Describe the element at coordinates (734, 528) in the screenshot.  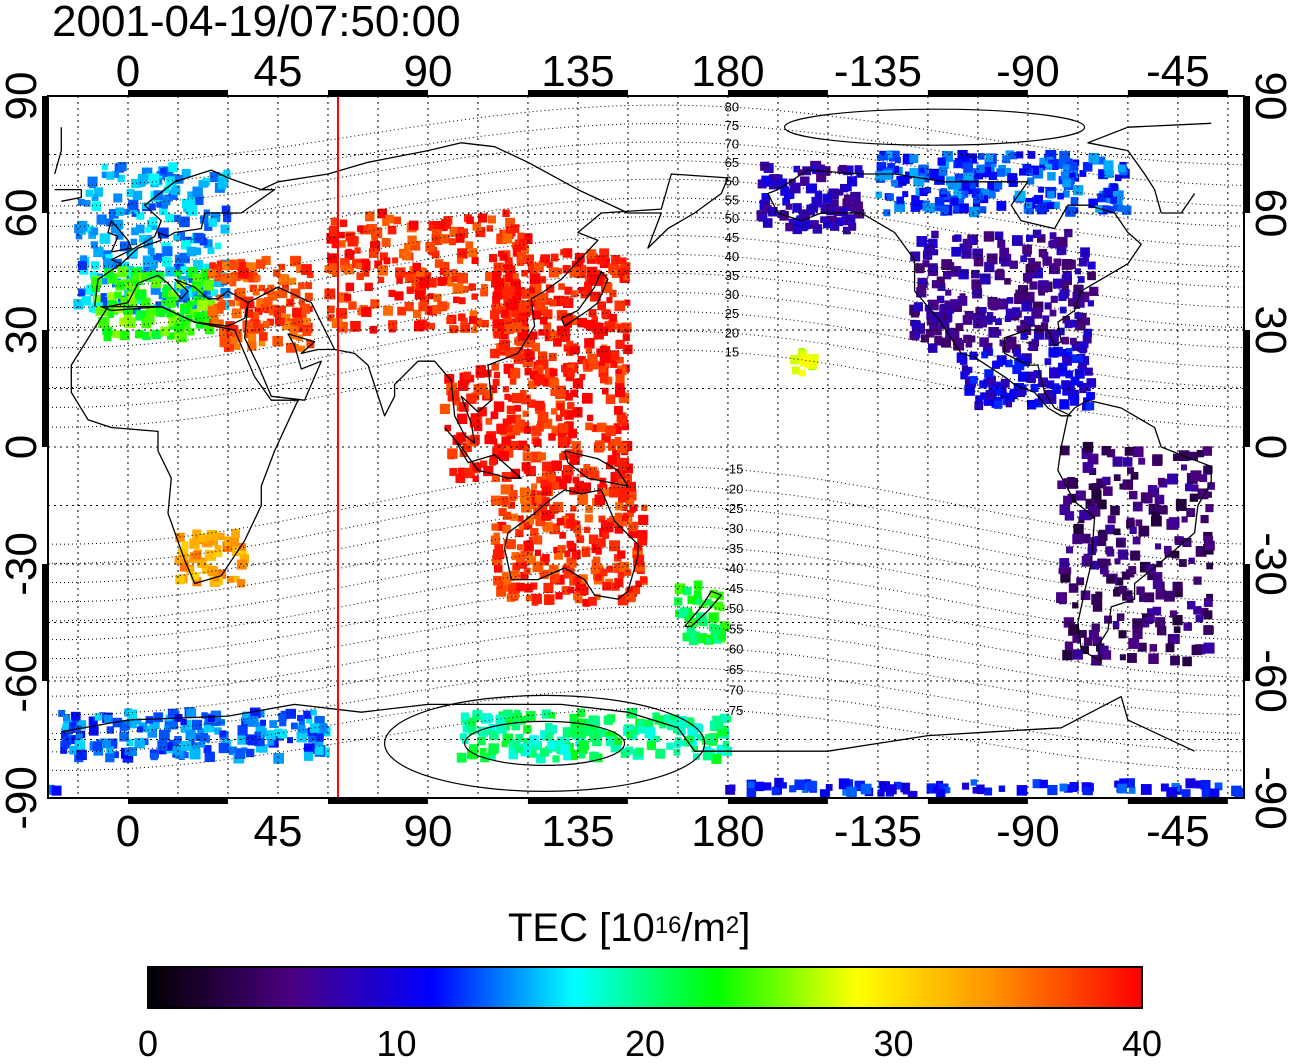
I see `contour-label: -30` at that location.